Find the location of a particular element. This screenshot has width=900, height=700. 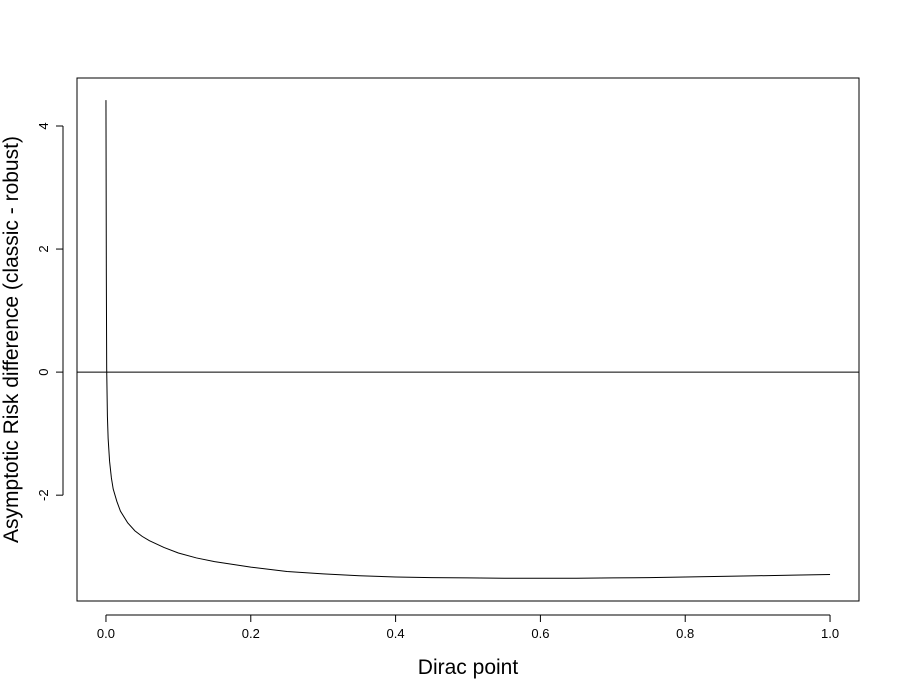

x-tick-label: 1.0 is located at coordinates (830, 633).